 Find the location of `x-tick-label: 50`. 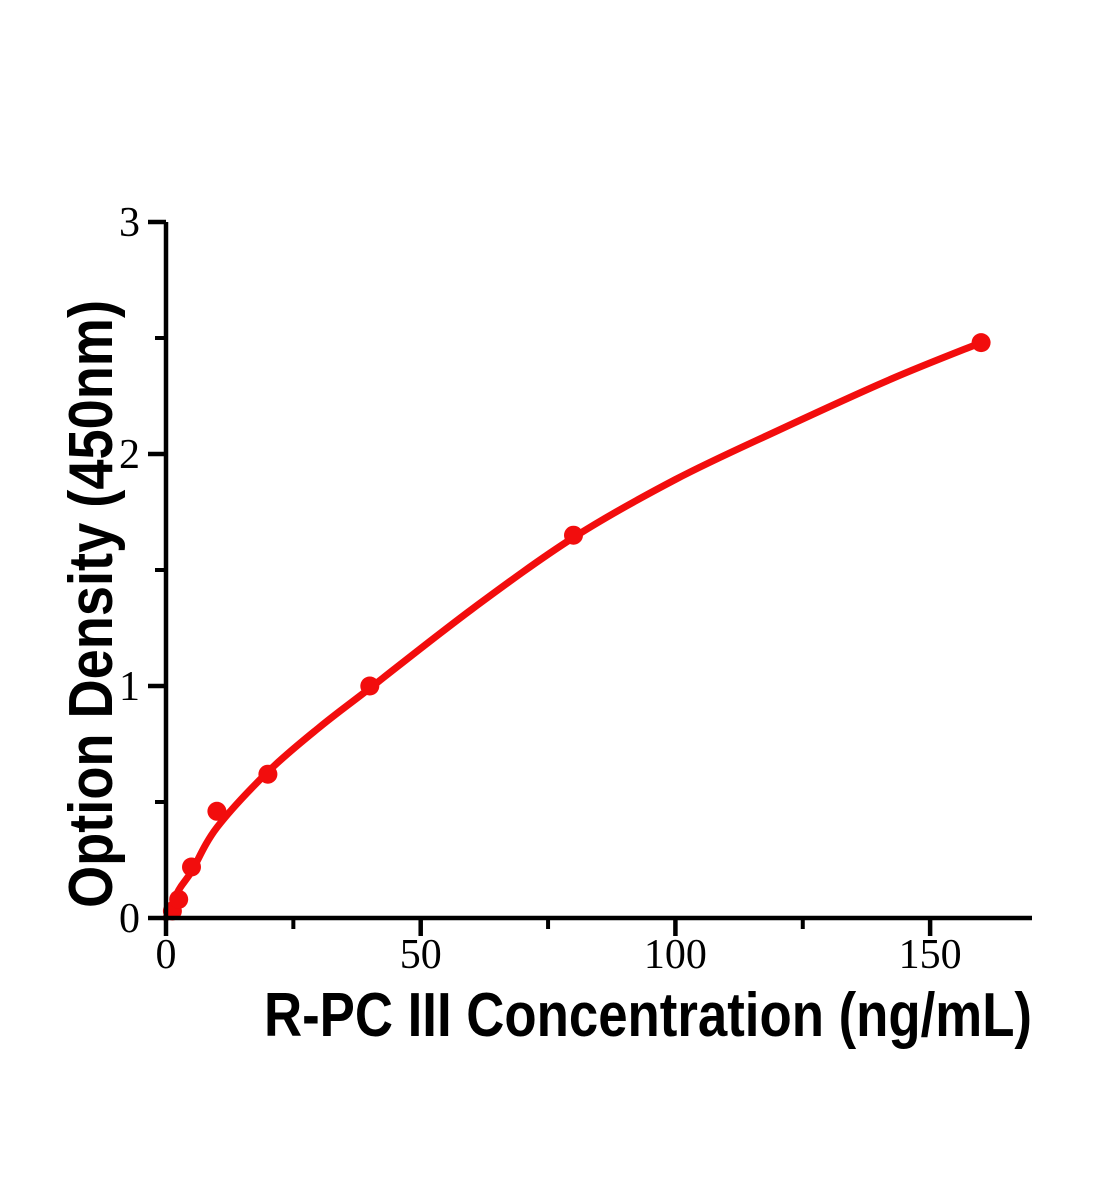

x-tick-label: 50 is located at coordinates (421, 955).